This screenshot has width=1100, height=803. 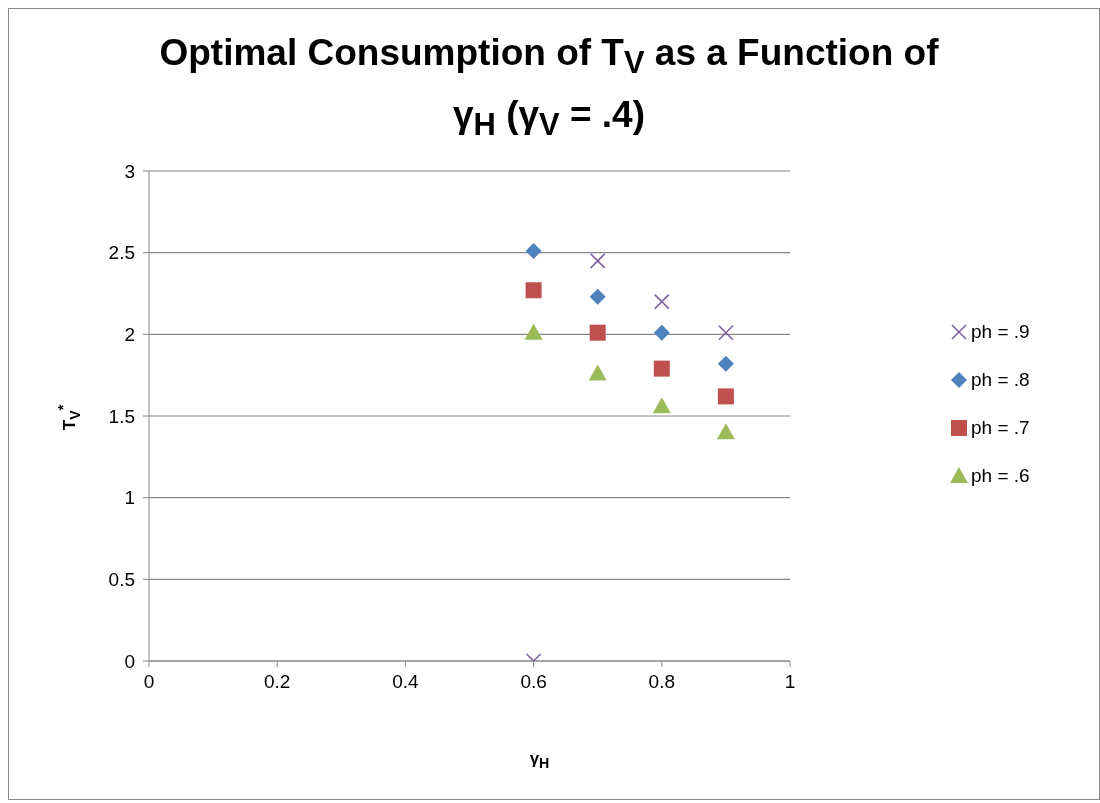 I want to click on legend-label: ph = .7, so click(x=1000, y=428).